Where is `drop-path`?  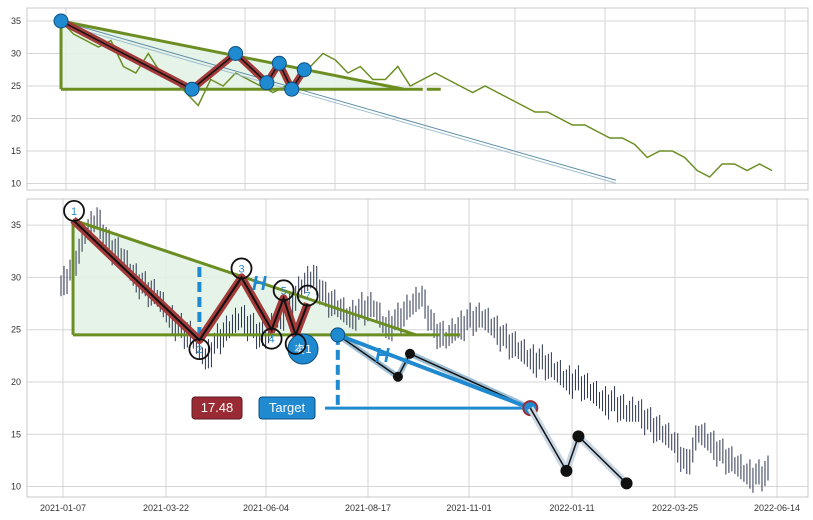 drop-path is located at coordinates (578, 445).